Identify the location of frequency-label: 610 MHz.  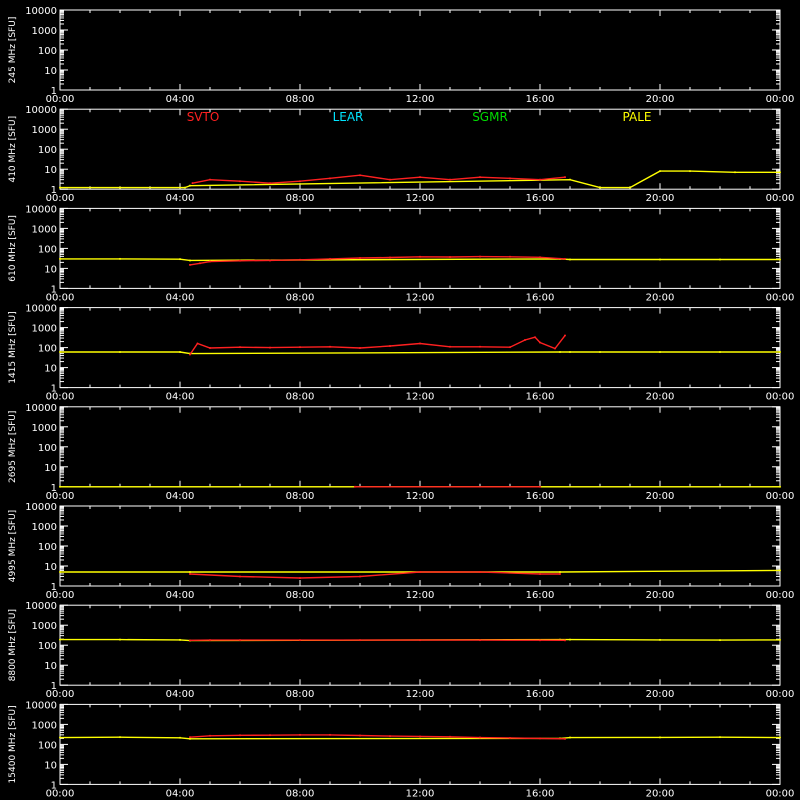
(13, 261).